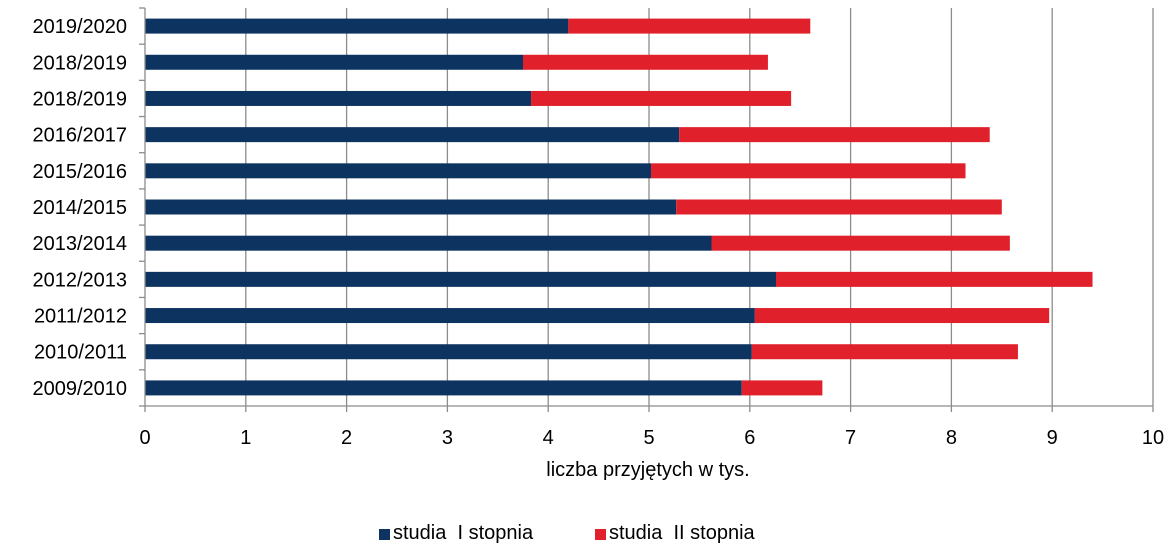 This screenshot has height=549, width=1175. What do you see at coordinates (461, 279) in the screenshot?
I see `bar-series1-2012/2013` at bounding box center [461, 279].